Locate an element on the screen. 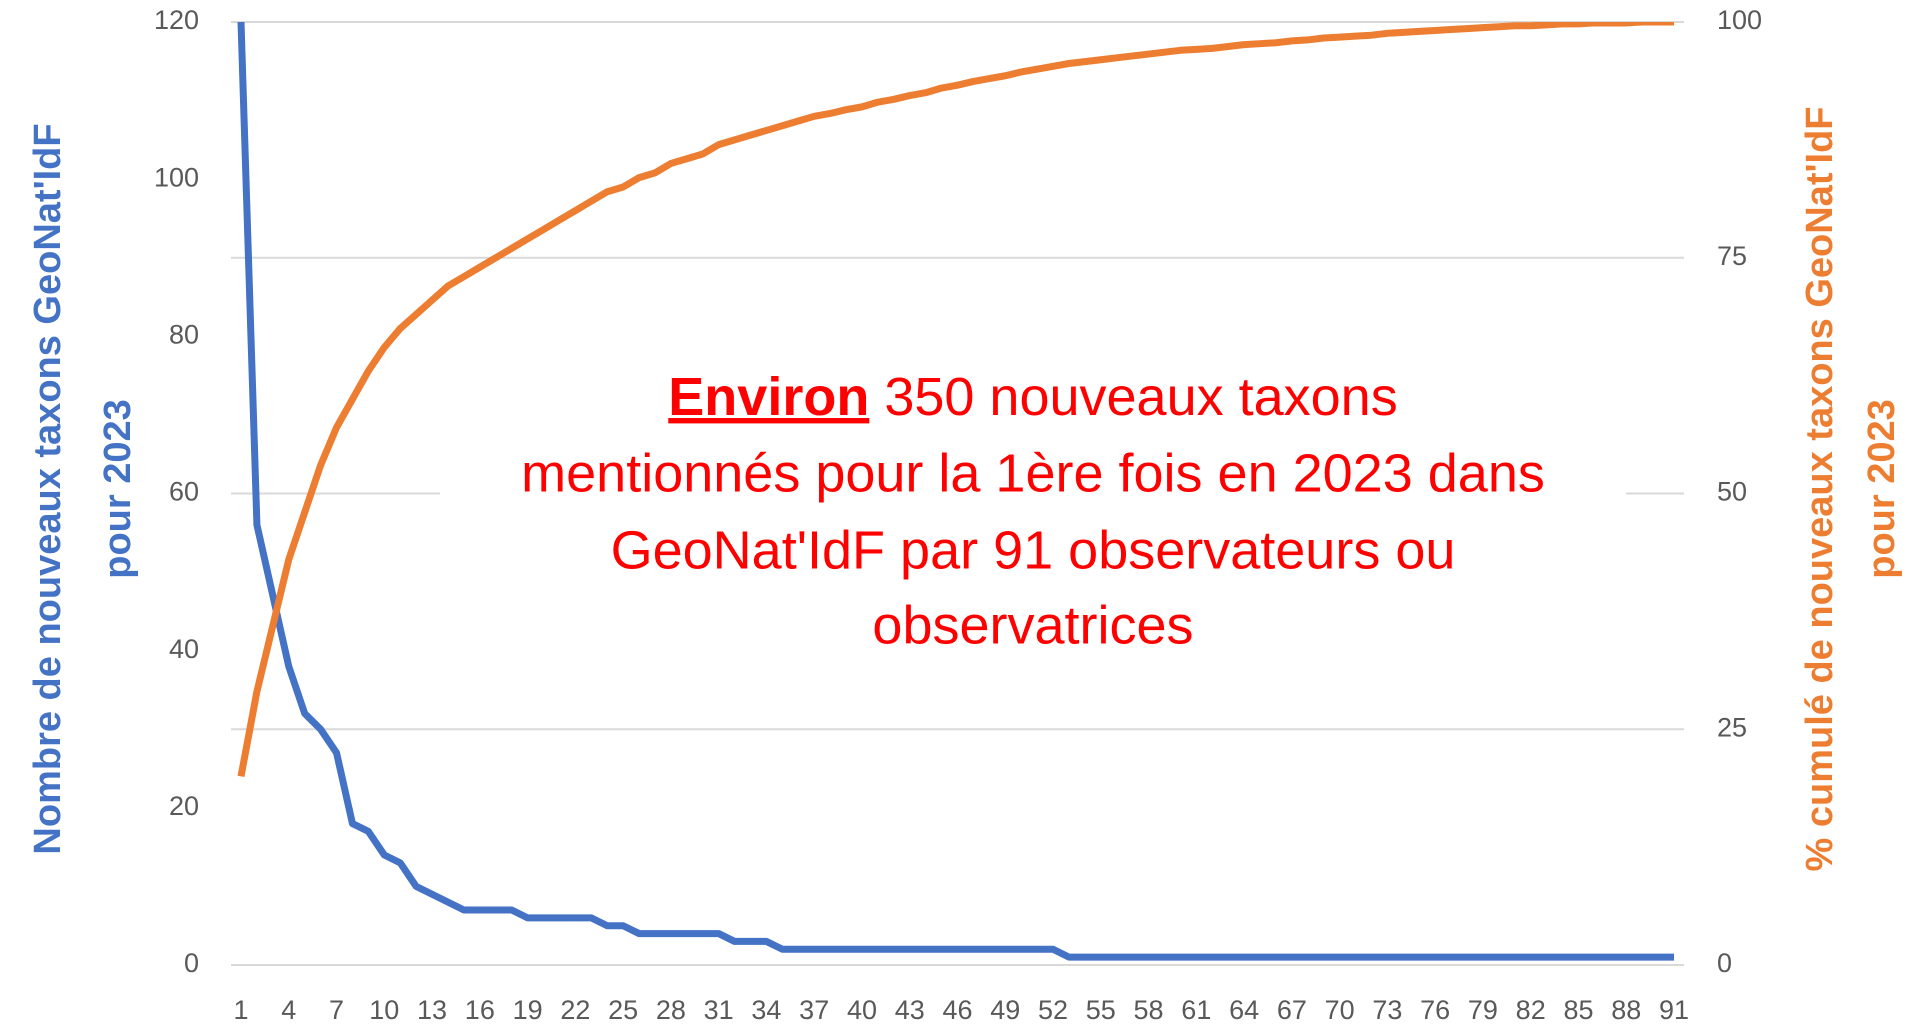 This screenshot has height=1028, width=1916. x-tick-label: 4 is located at coordinates (288, 1010).